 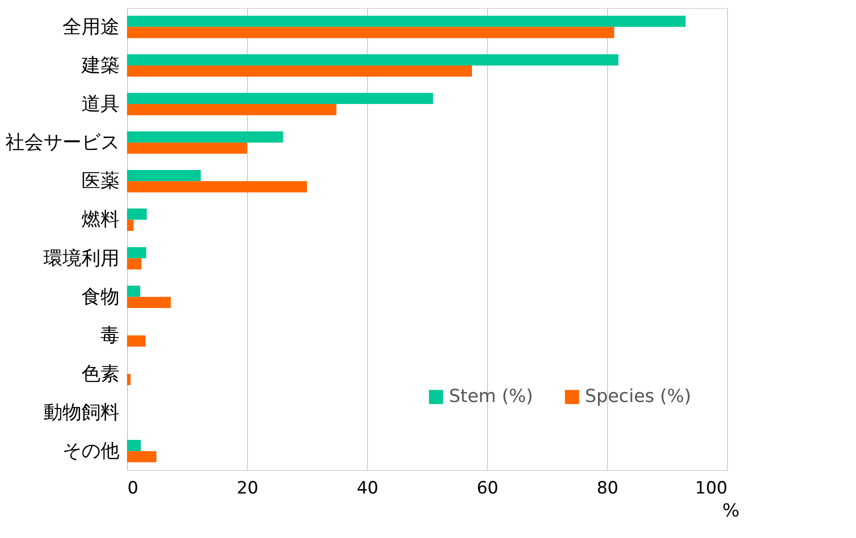 What do you see at coordinates (101, 297) in the screenshot?
I see `y-tick-label: 食物` at bounding box center [101, 297].